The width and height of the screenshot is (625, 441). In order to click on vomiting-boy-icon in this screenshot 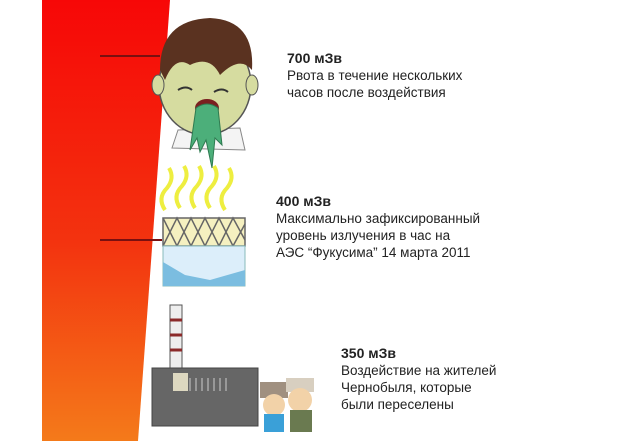, I will do `click(205, 93)`.